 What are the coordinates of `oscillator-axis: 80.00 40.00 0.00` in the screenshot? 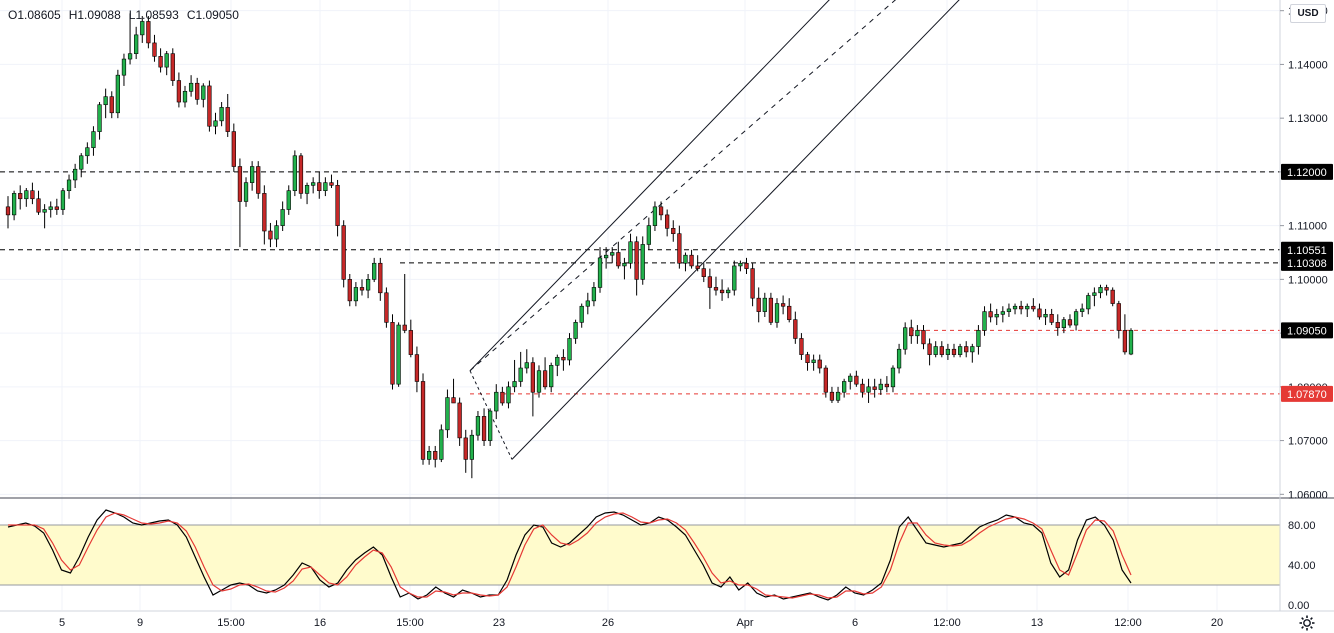 It's located at (1302, 566).